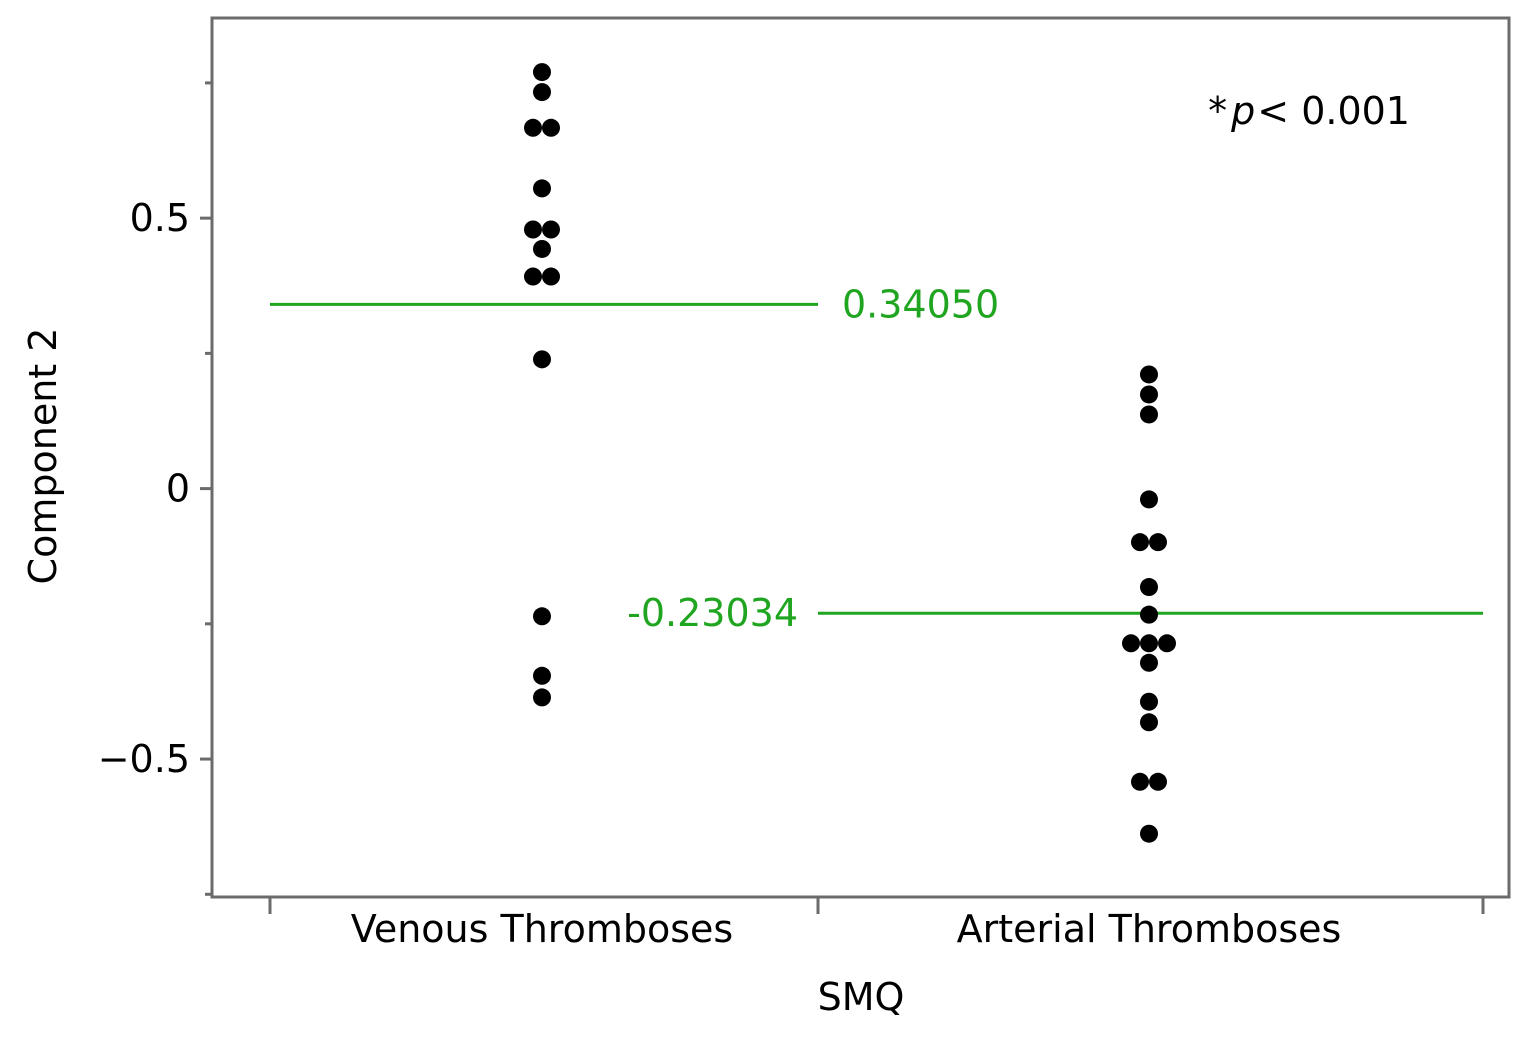  What do you see at coordinates (920, 304) in the screenshot?
I see `mean-label: 0.34050` at bounding box center [920, 304].